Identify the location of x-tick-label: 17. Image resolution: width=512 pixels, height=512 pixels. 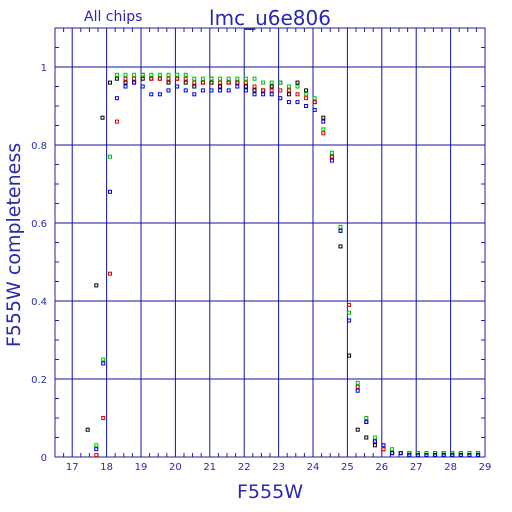
(72, 467).